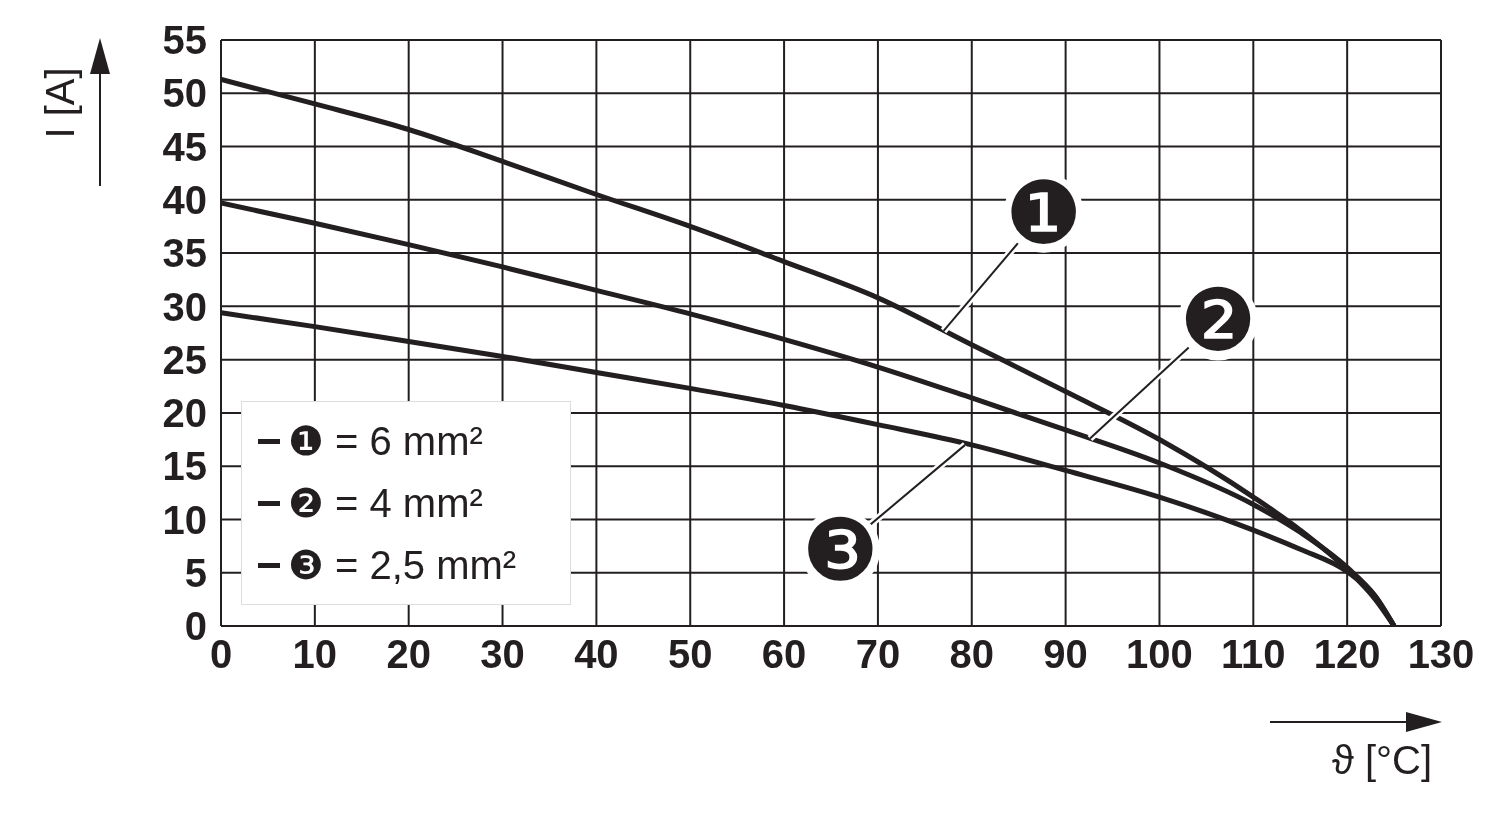 Image resolution: width=1500 pixels, height=821 pixels. What do you see at coordinates (184, 519) in the screenshot?
I see `y-tick-label: 10` at bounding box center [184, 519].